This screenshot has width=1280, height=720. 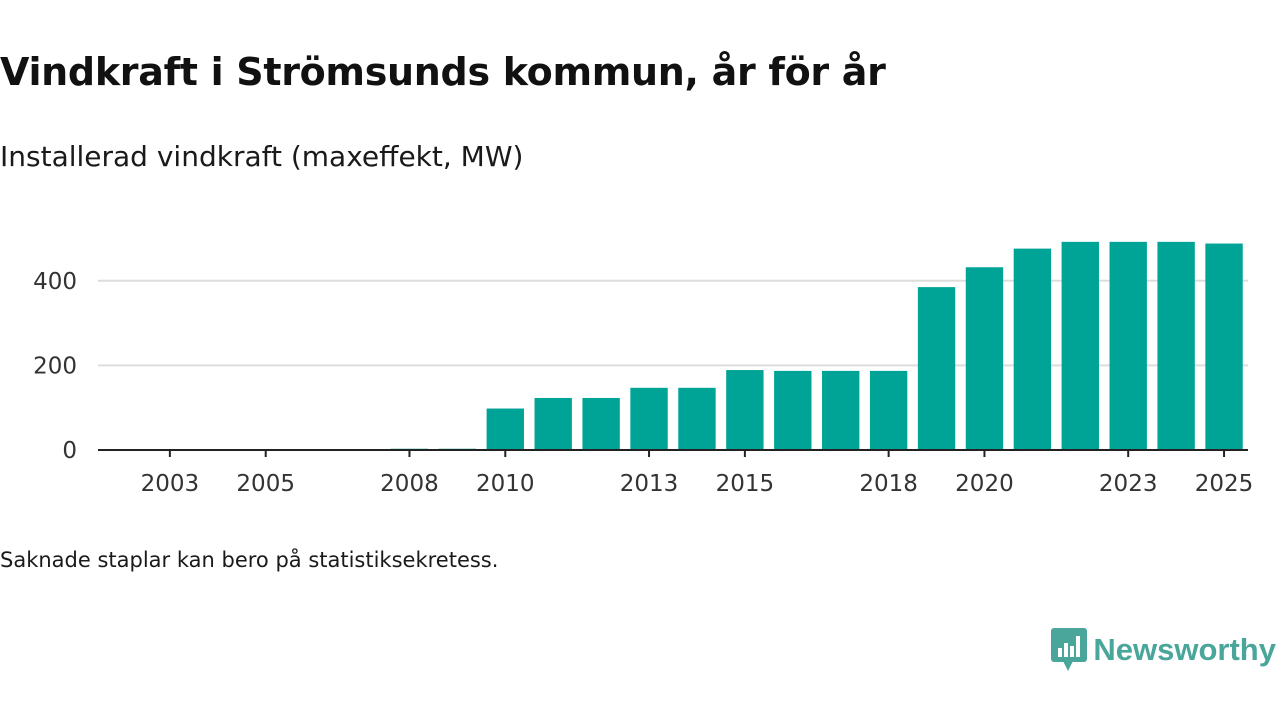 I want to click on bar-2025, so click(x=1224, y=346).